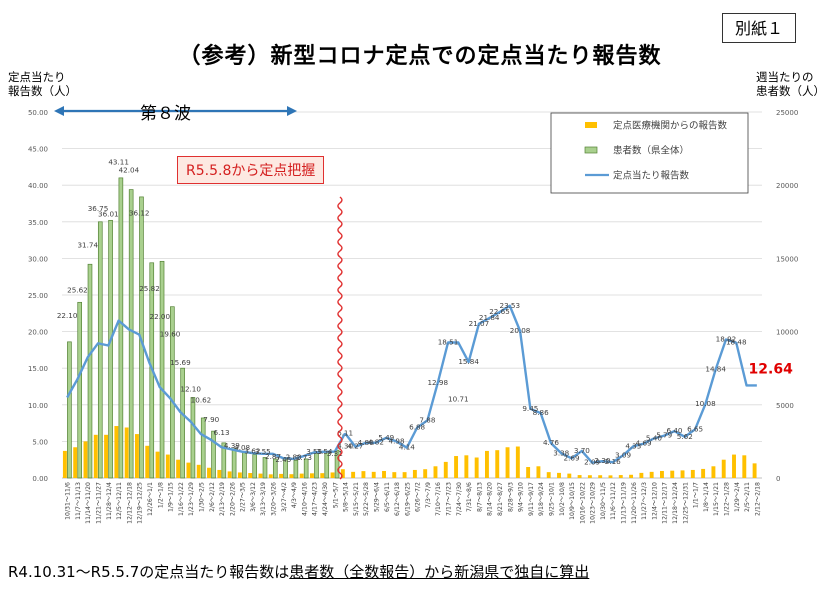  Describe the element at coordinates (418, 497) in the screenshot. I see `x-tick-label: 6/26～7/2` at that location.